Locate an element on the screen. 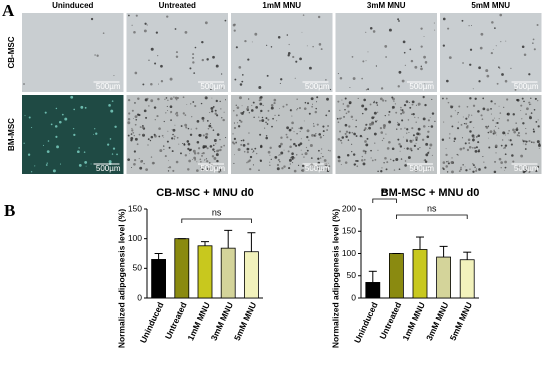 This screenshot has width=550, height=381. bar is located at coordinates (228, 273).